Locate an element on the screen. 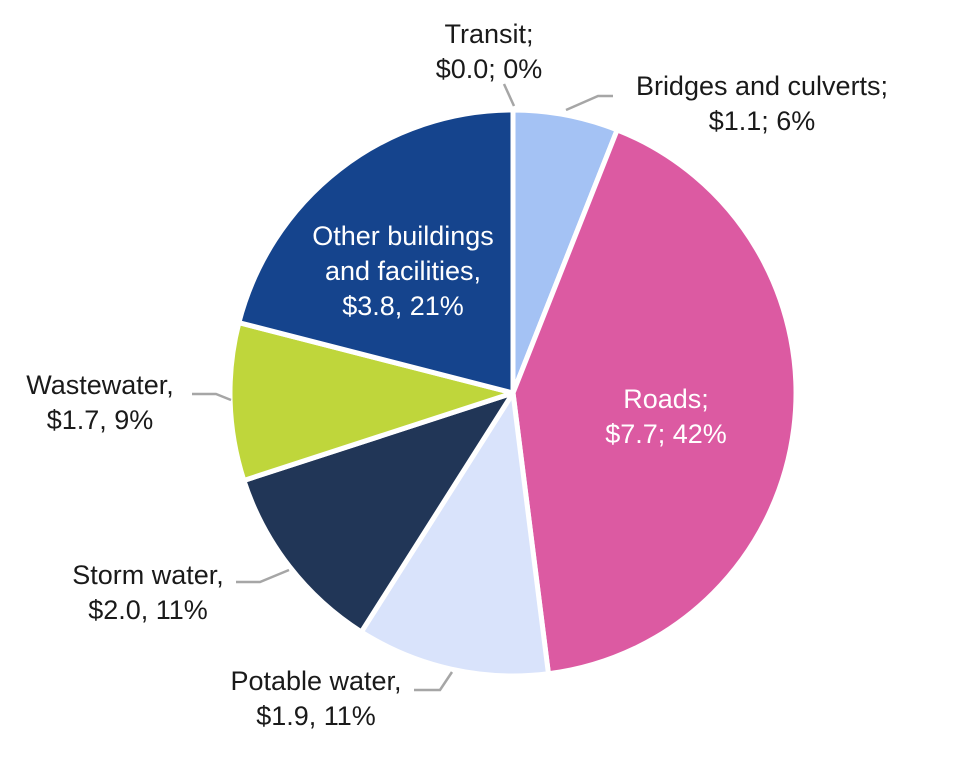  slice-label-line: $2.0, 11% is located at coordinates (148, 610).